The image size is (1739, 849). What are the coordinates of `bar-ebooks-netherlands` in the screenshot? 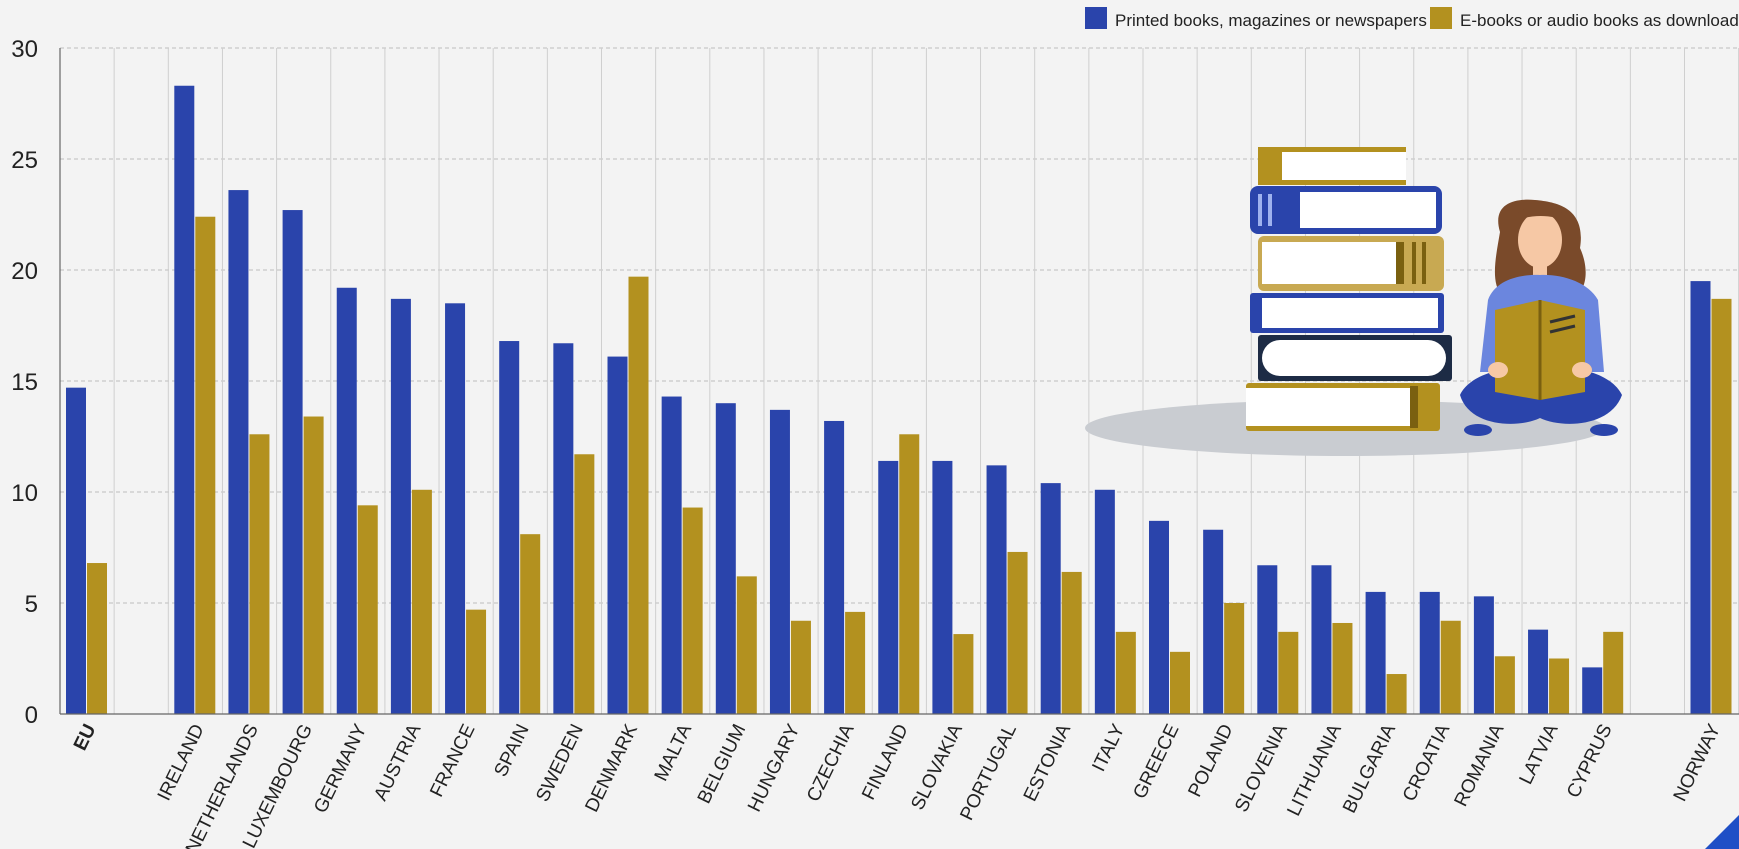 It's located at (259, 574).